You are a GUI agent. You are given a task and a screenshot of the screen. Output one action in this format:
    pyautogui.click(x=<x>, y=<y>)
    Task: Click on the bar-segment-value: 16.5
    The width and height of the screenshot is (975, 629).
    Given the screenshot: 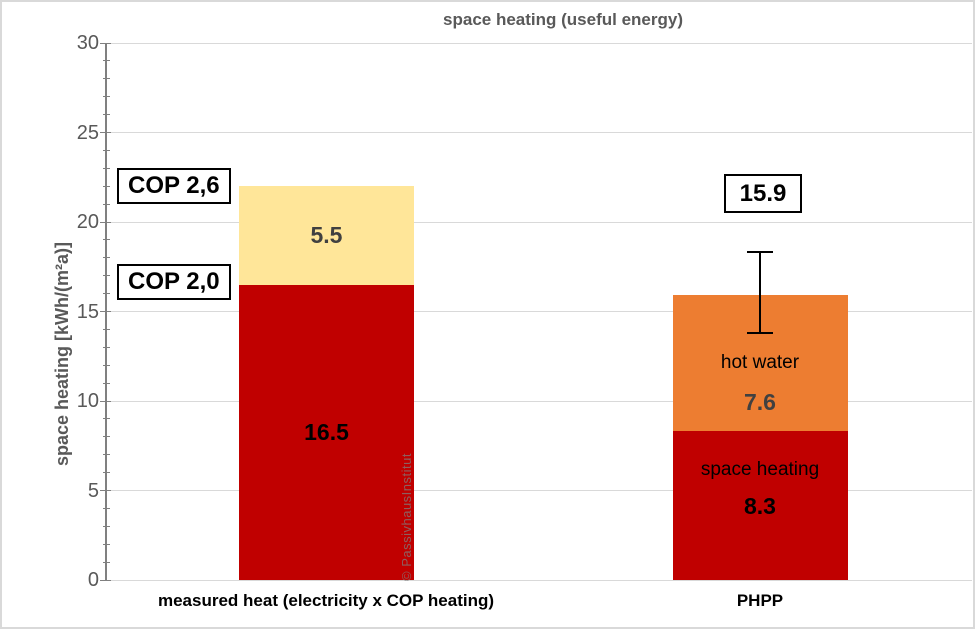 What is the action you would take?
    pyautogui.click(x=326, y=432)
    